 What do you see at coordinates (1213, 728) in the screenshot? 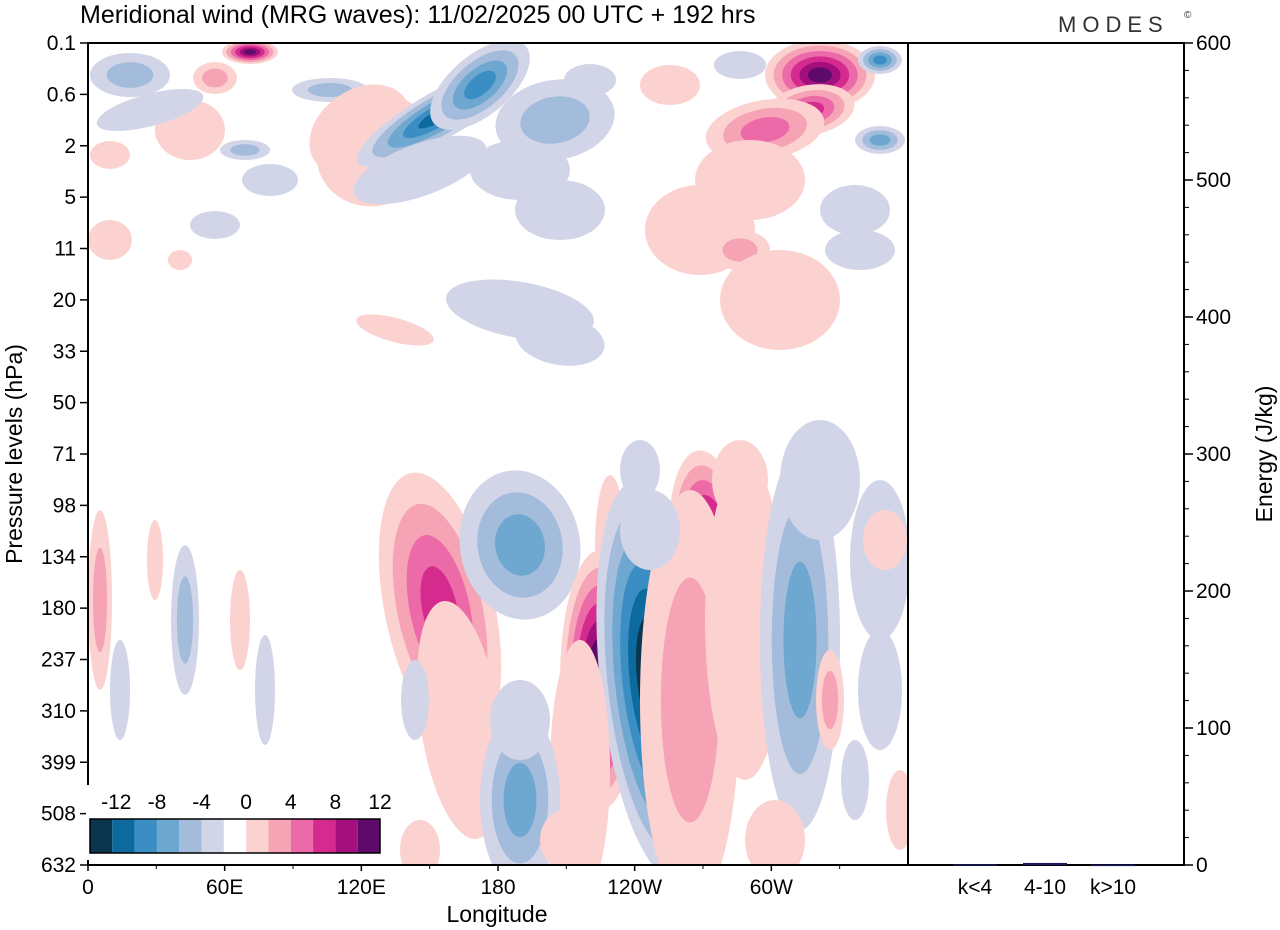
I see `energy-tick-label: 100` at bounding box center [1213, 728].